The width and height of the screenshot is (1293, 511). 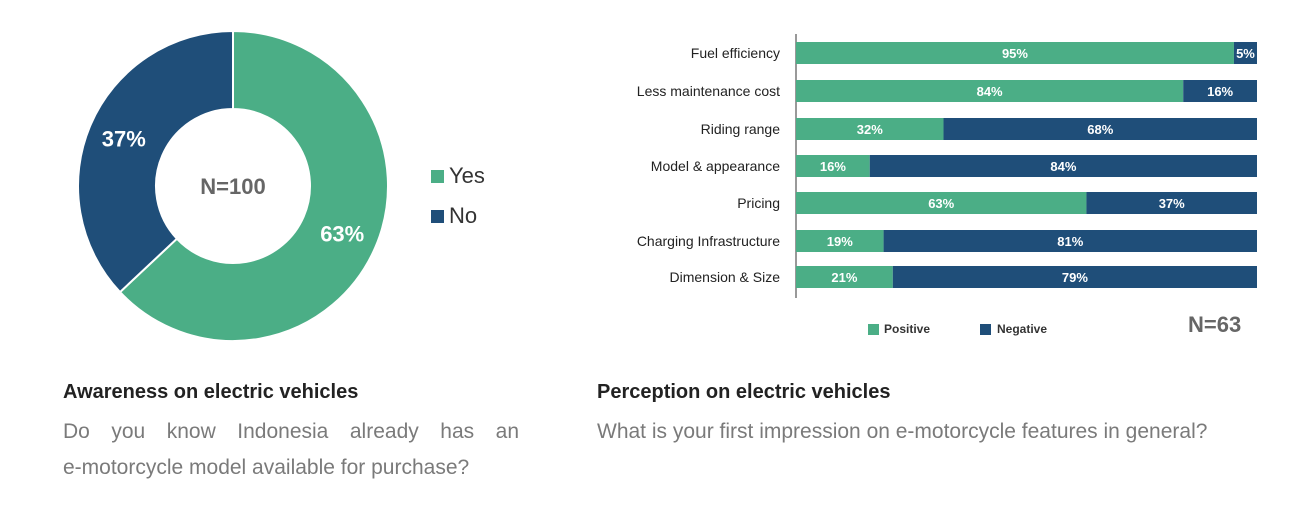 I want to click on bar-value-label: 21%, so click(x=844, y=277).